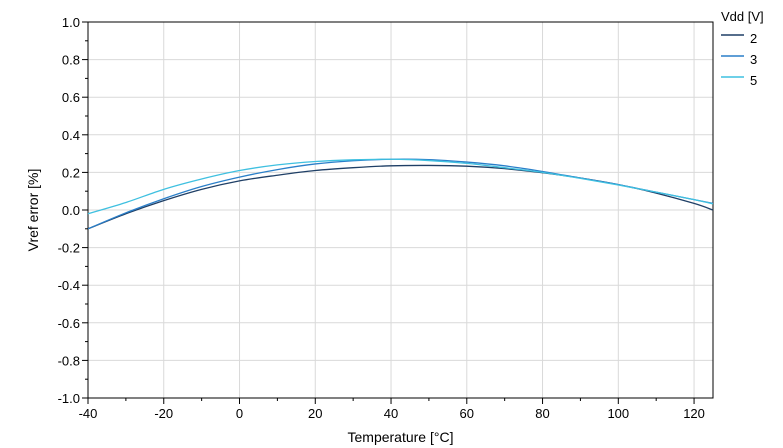 The width and height of the screenshot is (783, 448). Describe the element at coordinates (315, 413) in the screenshot. I see `x-tick-label: 20` at that location.